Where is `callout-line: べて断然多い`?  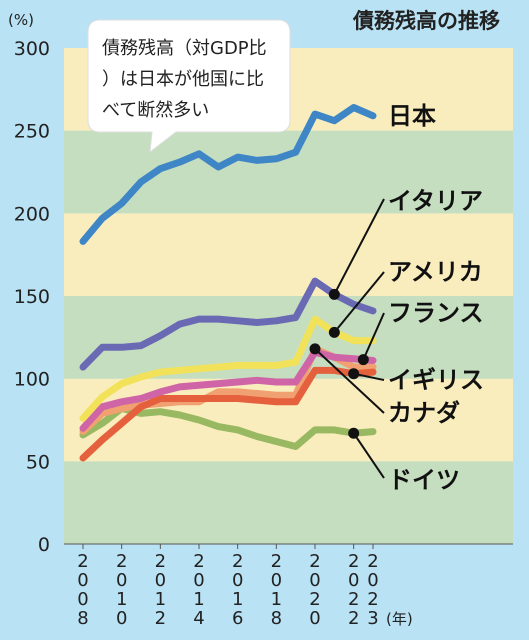 callout-line: べて断然多い is located at coordinates (155, 110).